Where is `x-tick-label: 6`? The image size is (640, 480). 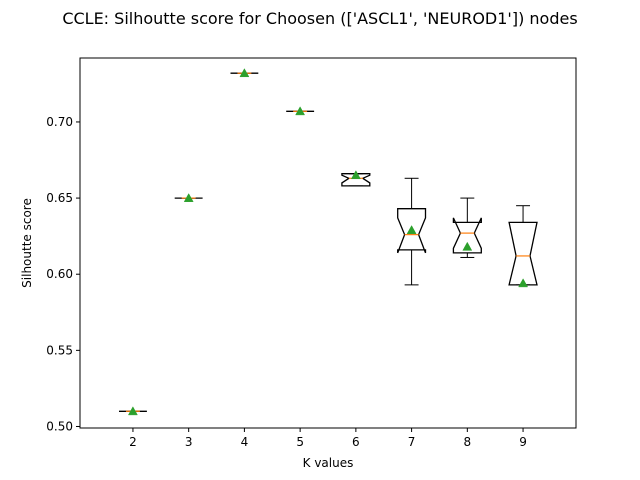
x-tick-label: 6 is located at coordinates (356, 442).